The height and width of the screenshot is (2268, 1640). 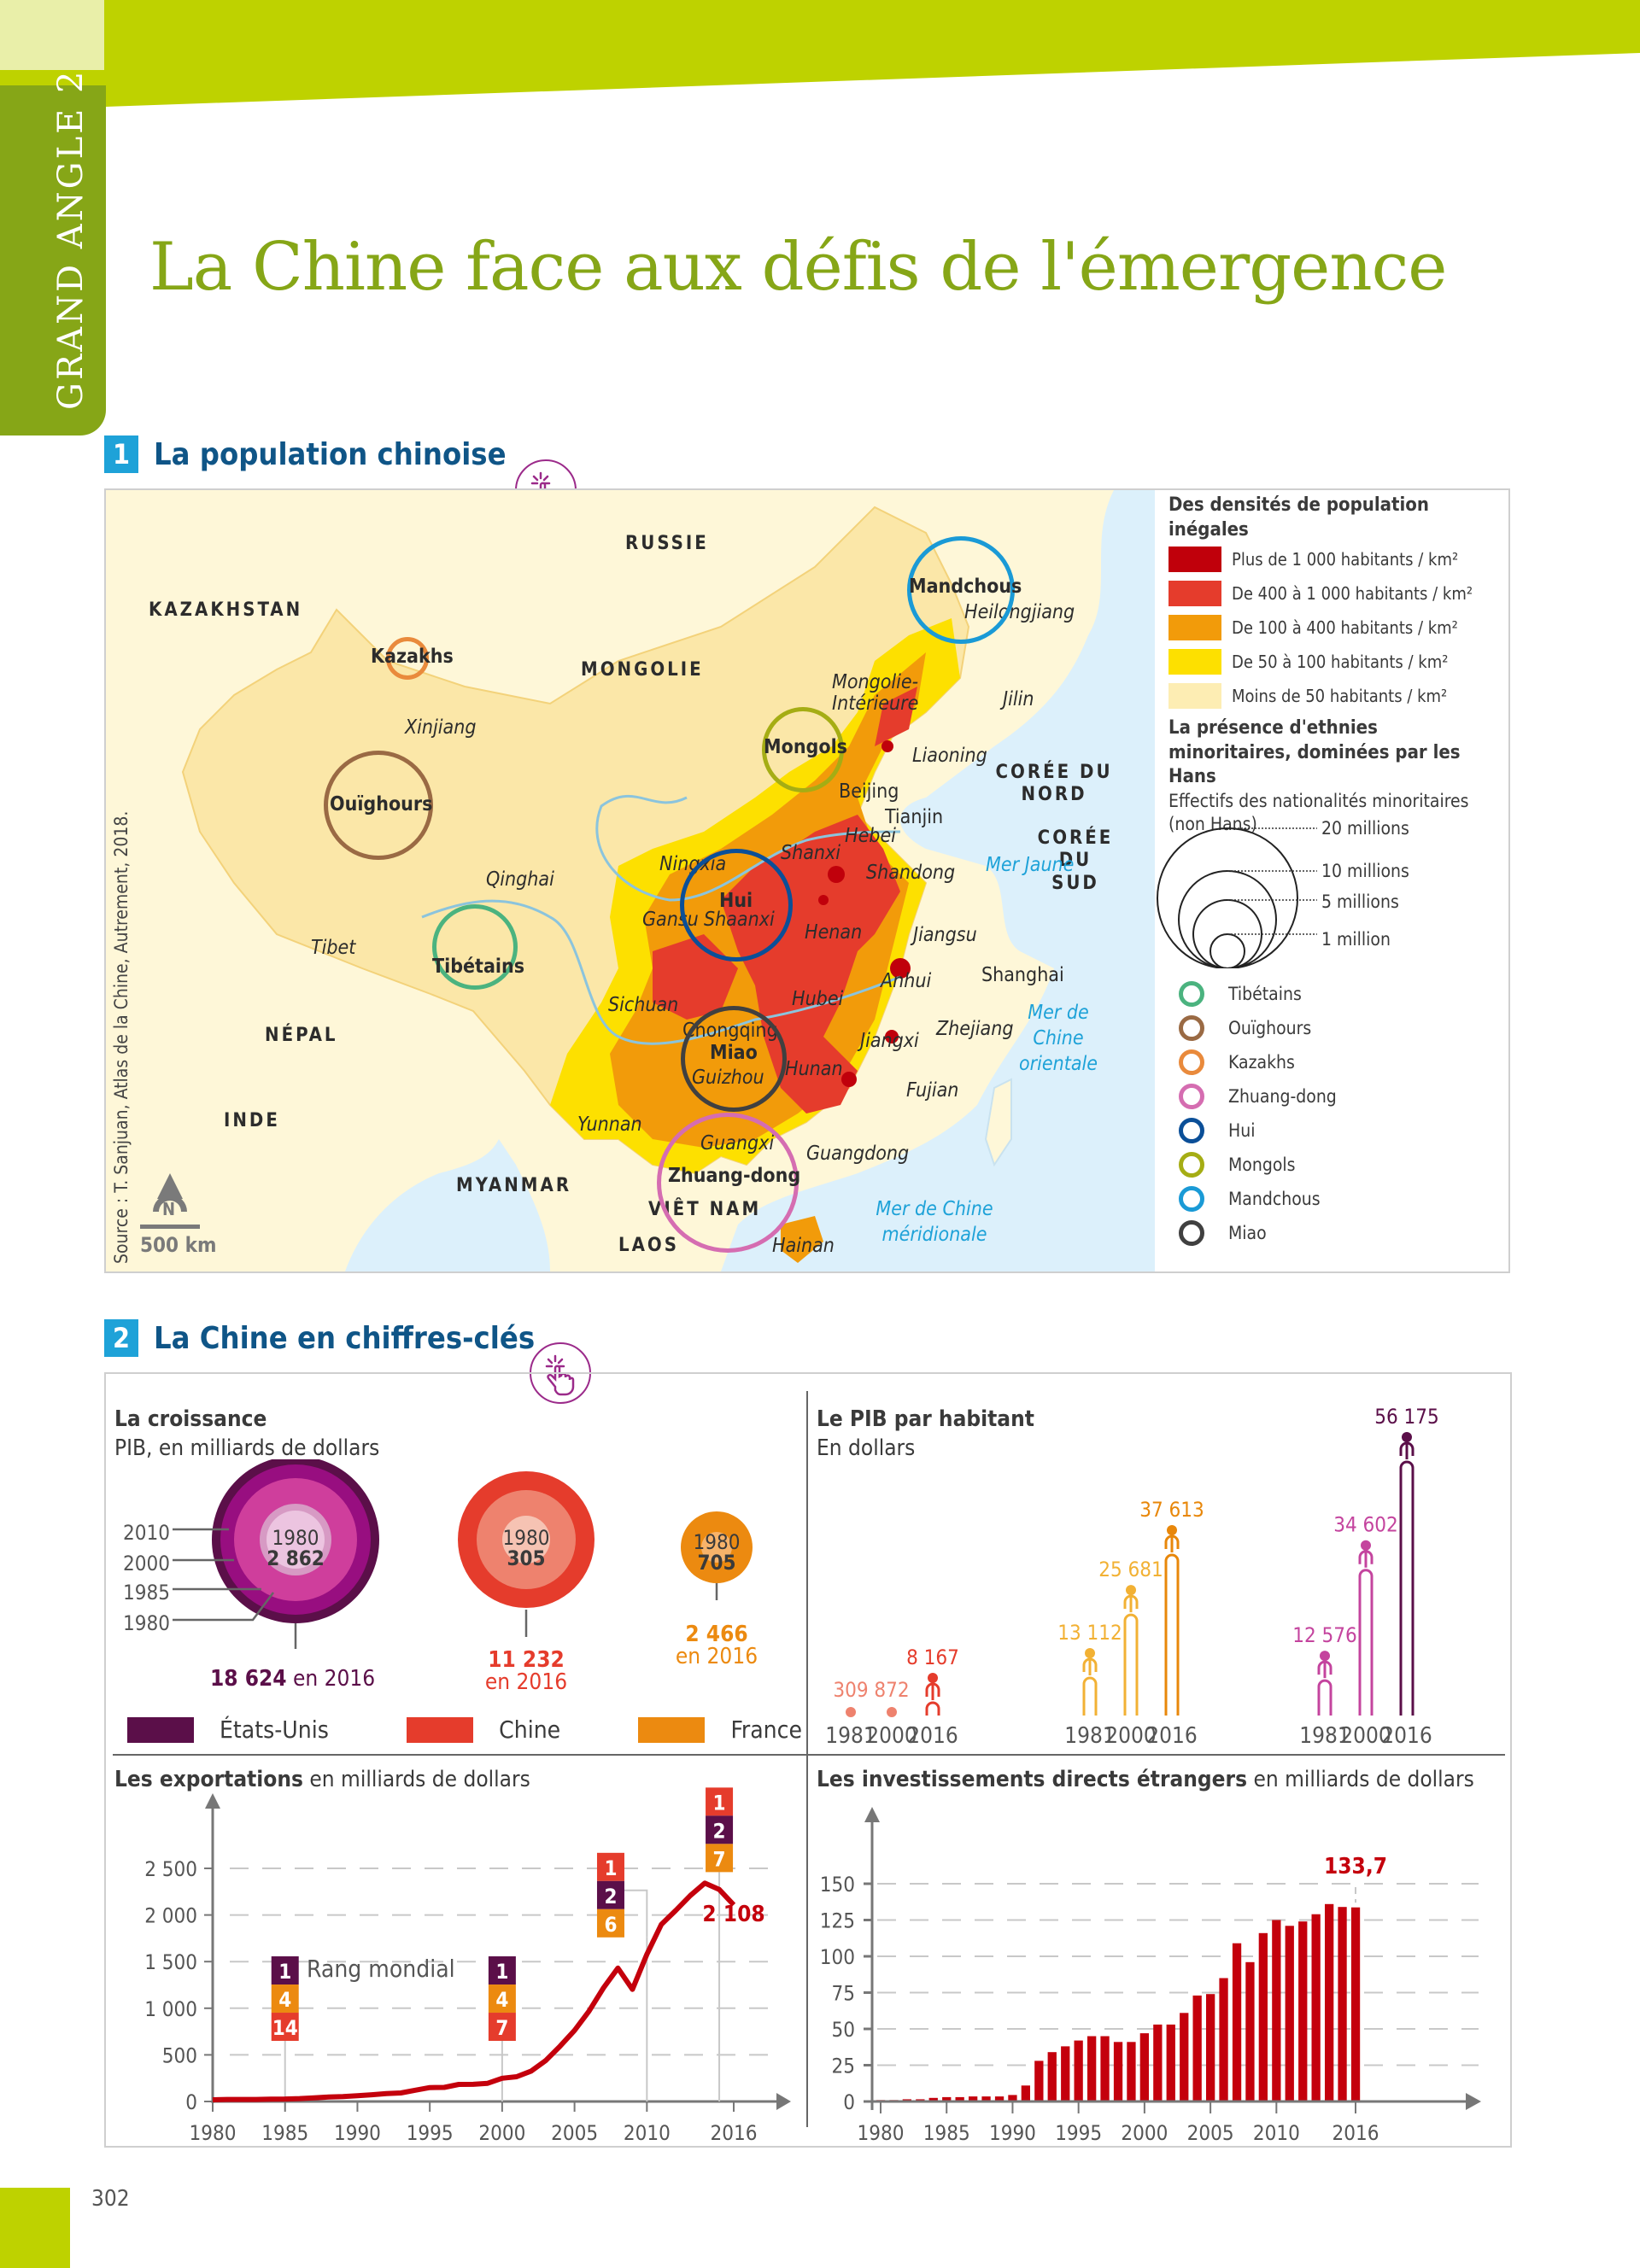 What do you see at coordinates (170, 1916) in the screenshot?
I see `y-tick-label: 2 000` at bounding box center [170, 1916].